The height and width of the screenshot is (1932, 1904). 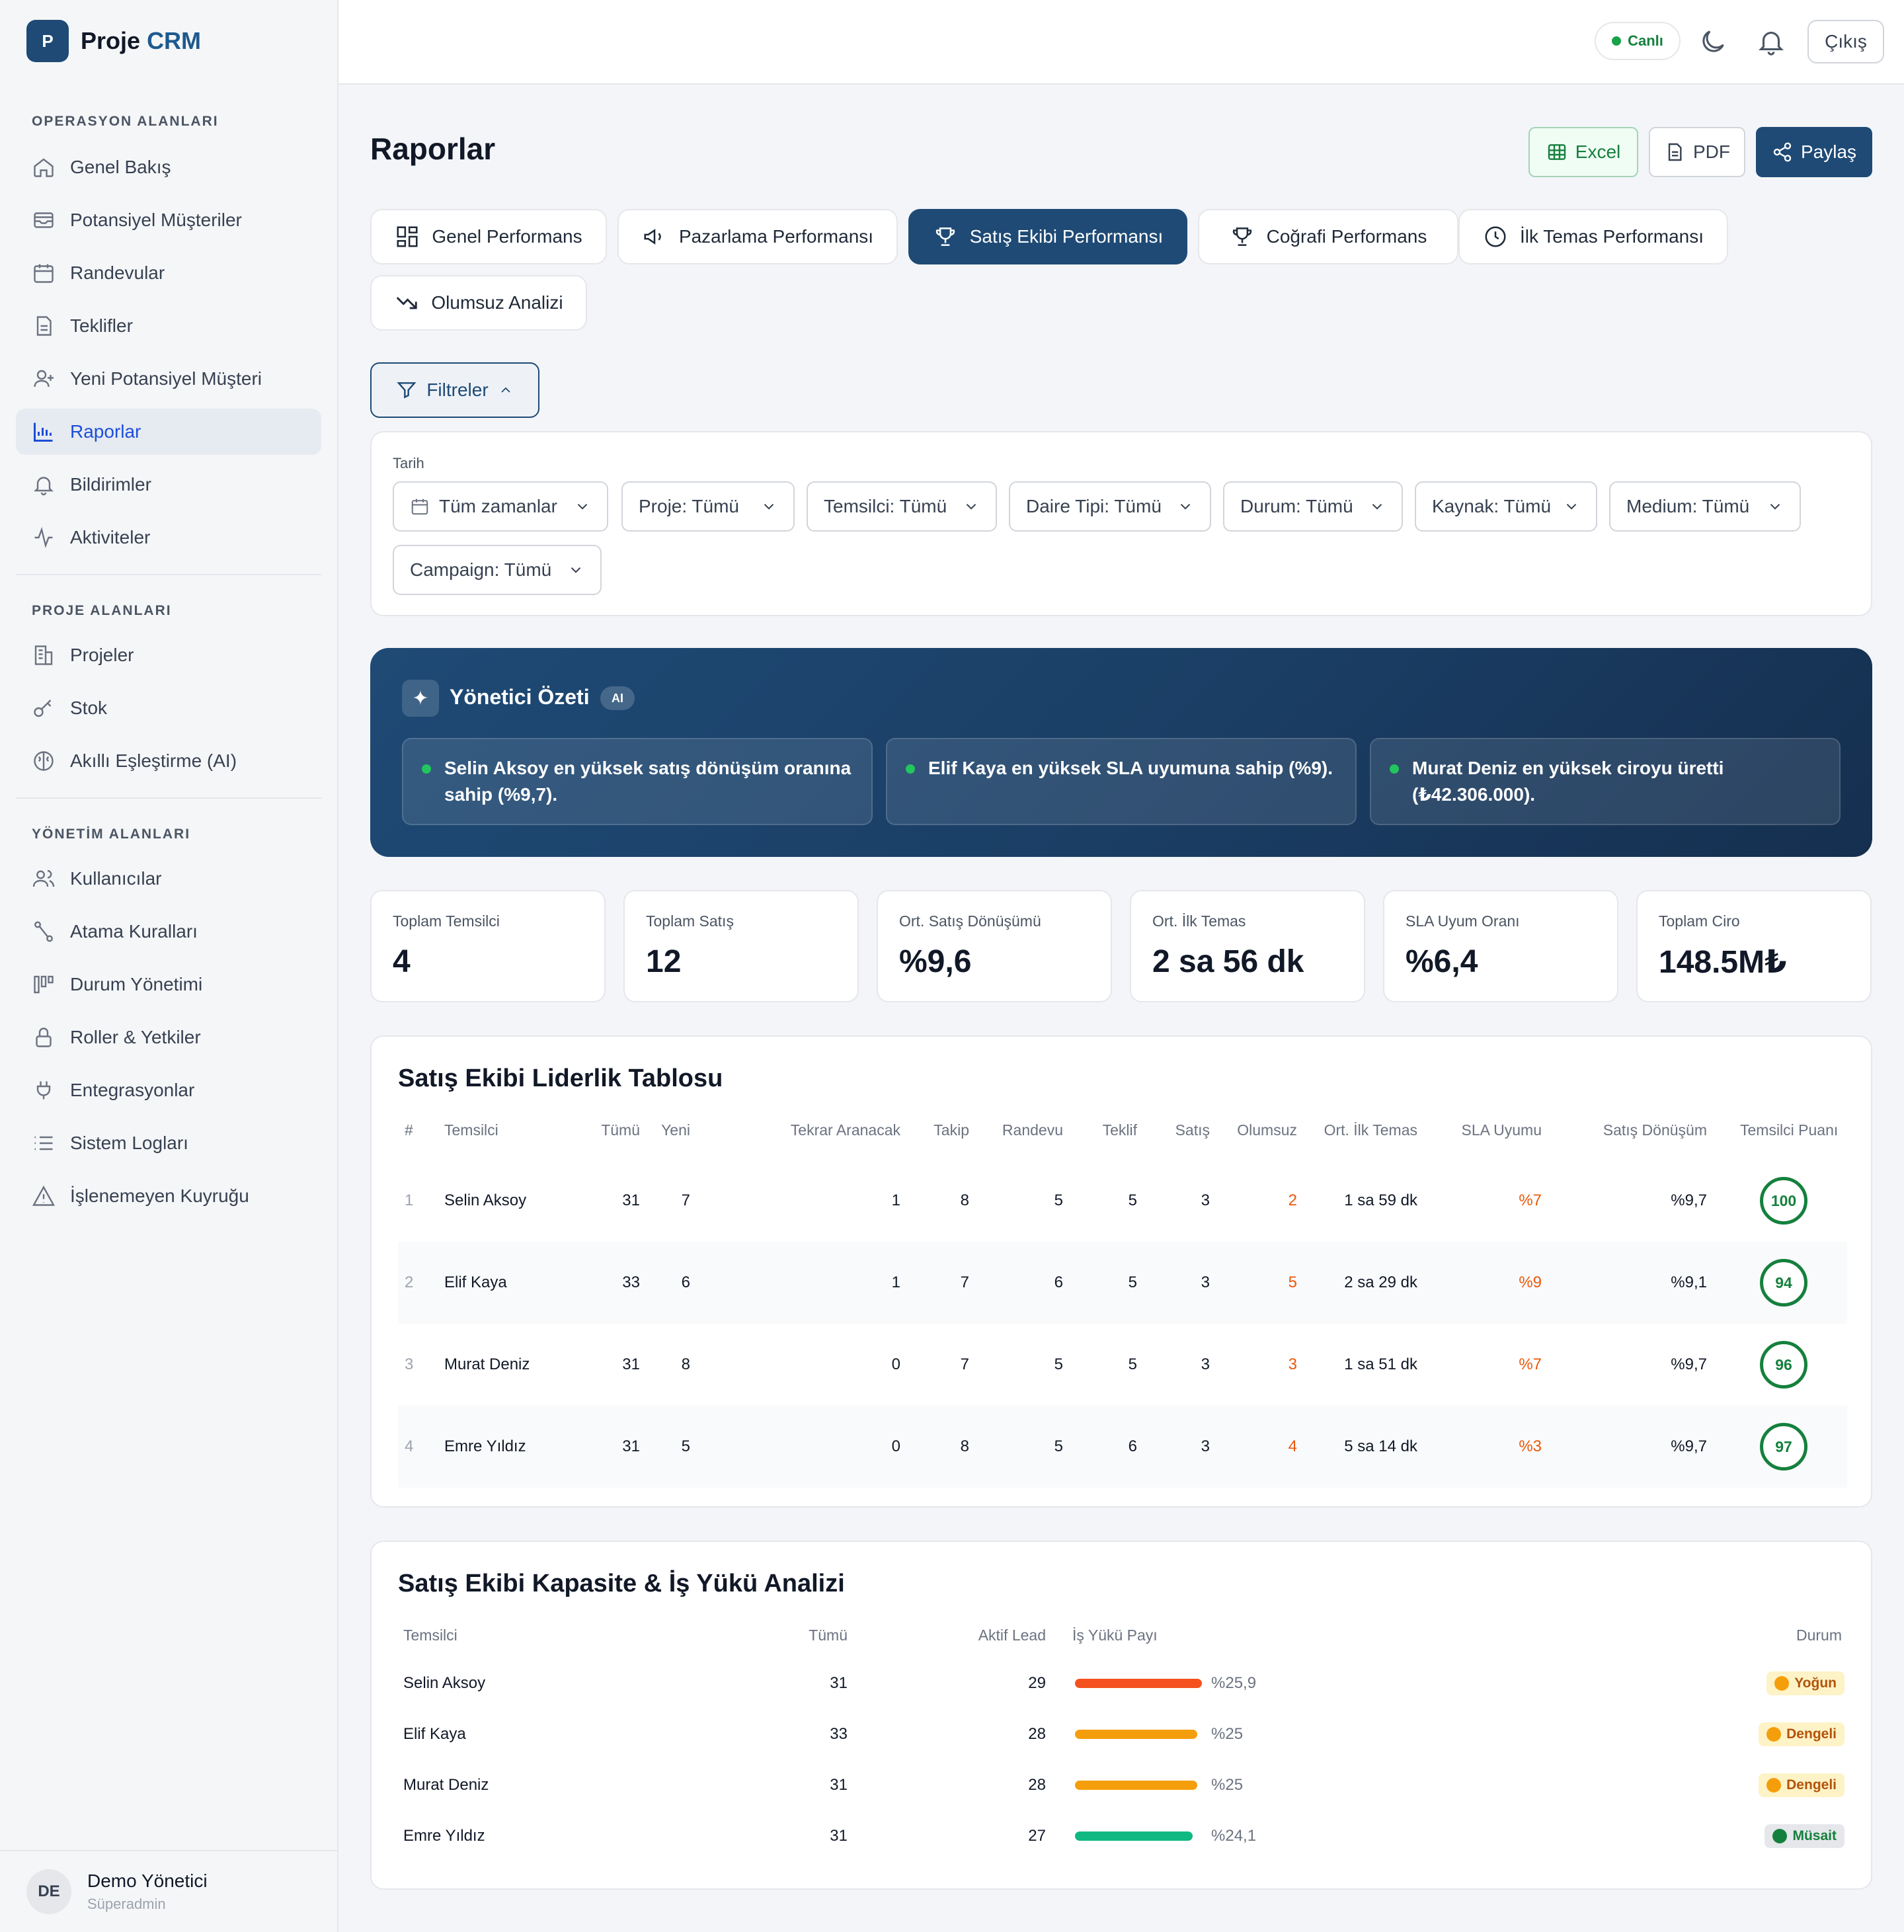 What do you see at coordinates (685, 1200) in the screenshot?
I see `table-cell-new: 7` at bounding box center [685, 1200].